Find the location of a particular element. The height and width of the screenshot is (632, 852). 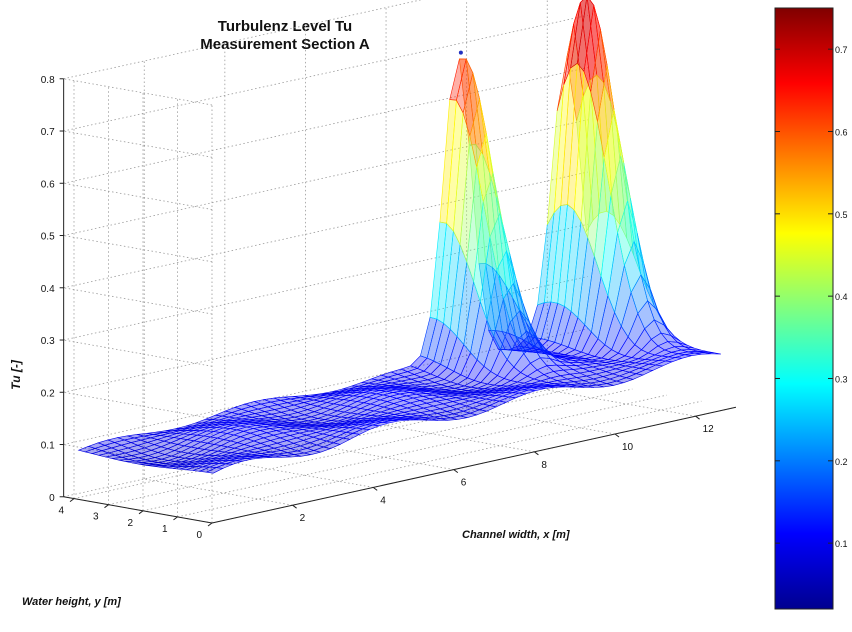

y-axis-line is located at coordinates (138, 510).